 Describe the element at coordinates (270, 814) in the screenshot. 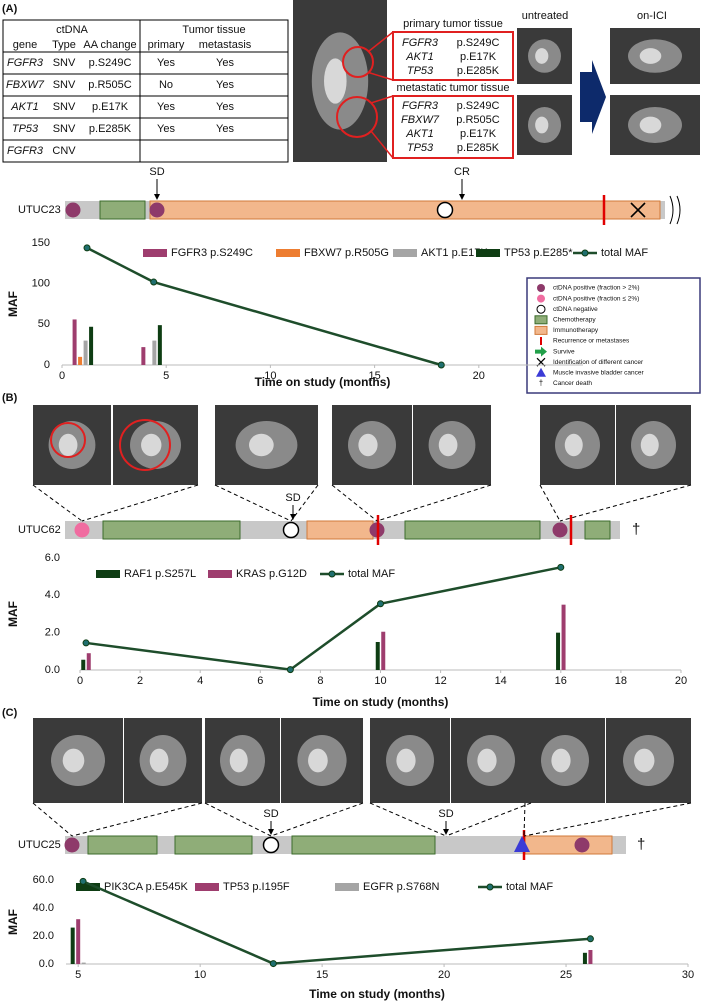

I see `response-label: SD` at that location.